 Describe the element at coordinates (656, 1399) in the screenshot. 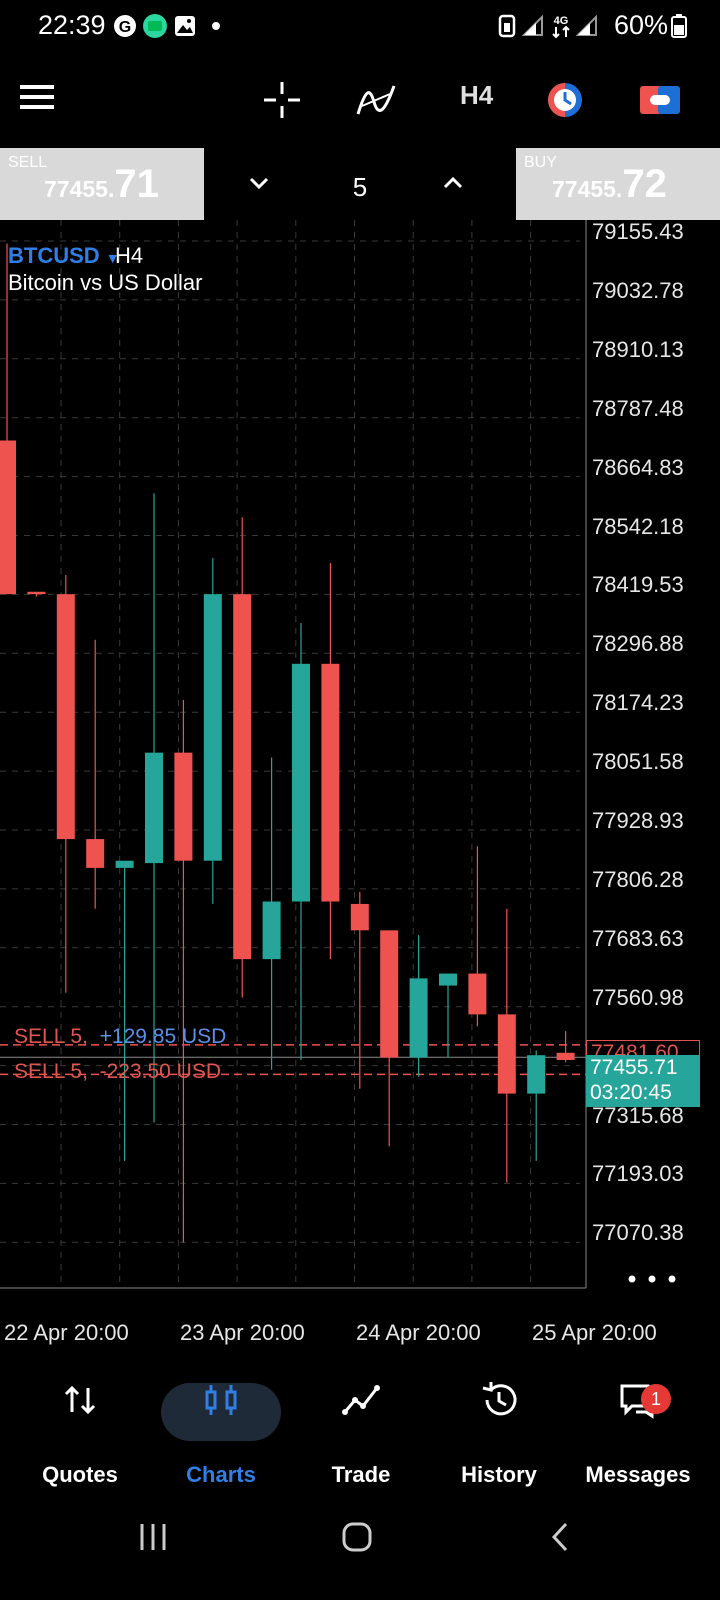

I see `messages-badge: 1` at that location.